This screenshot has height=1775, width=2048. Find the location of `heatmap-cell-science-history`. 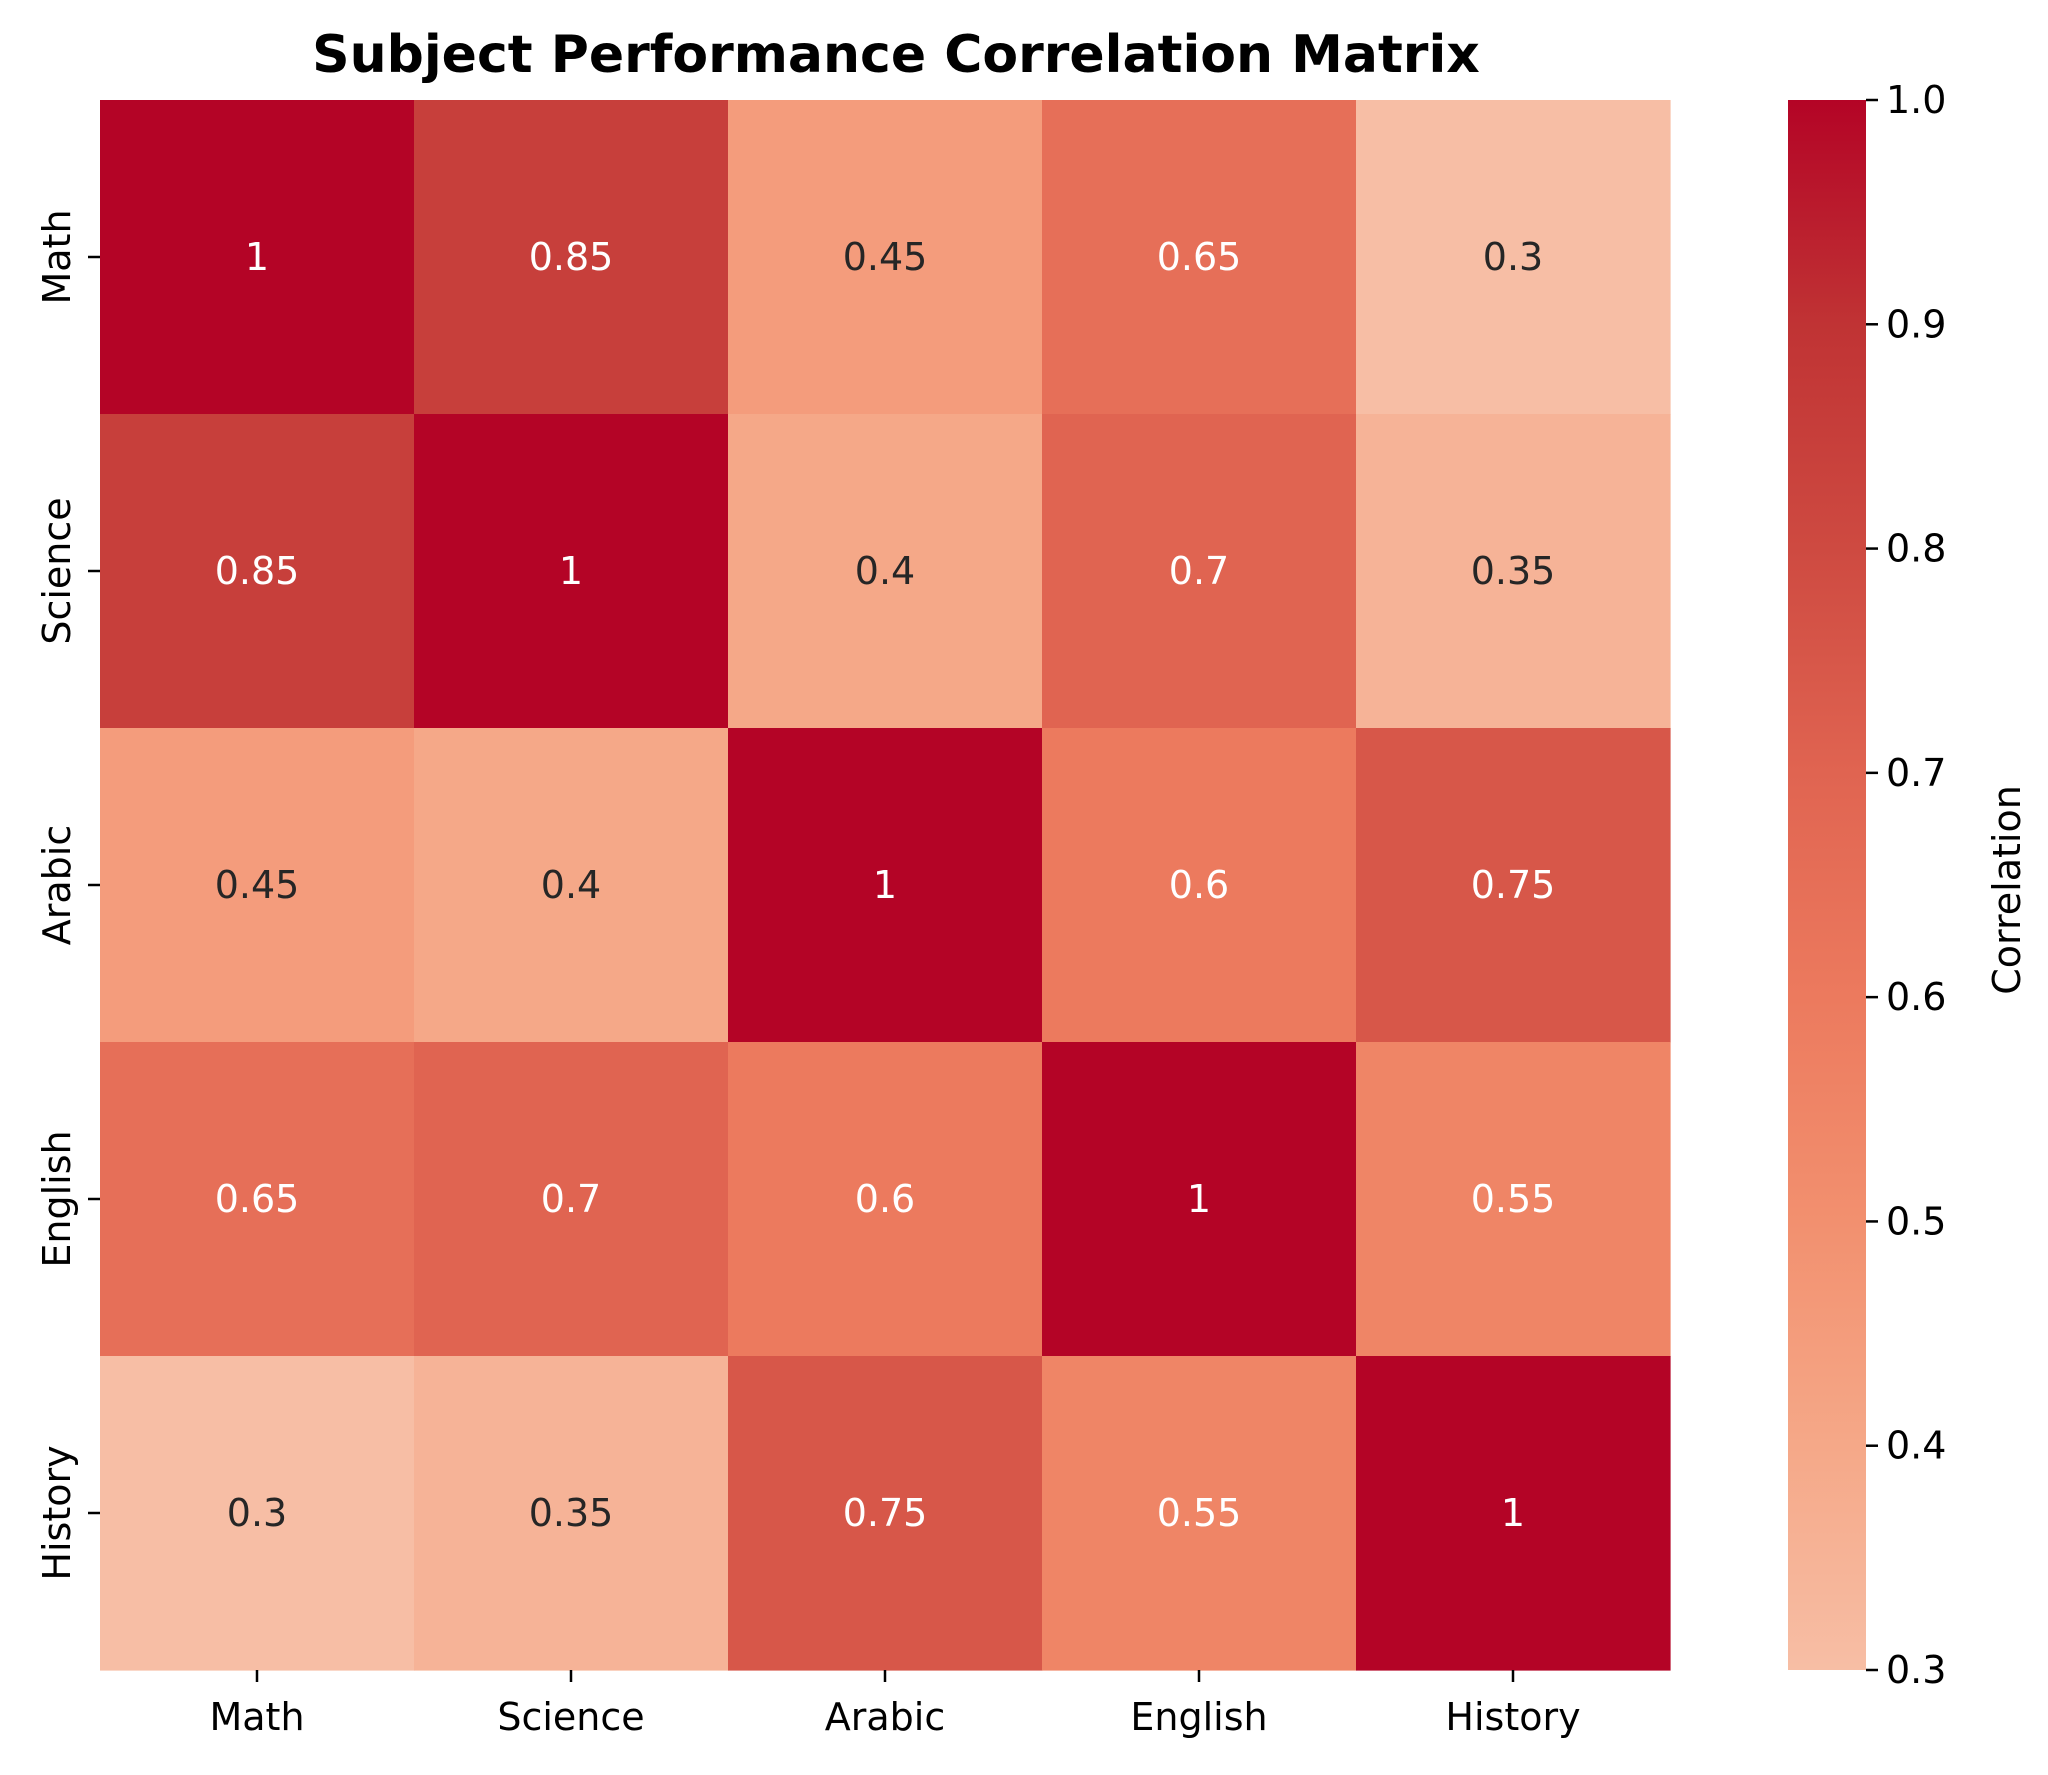

heatmap-cell-science-history is located at coordinates (1513, 571).